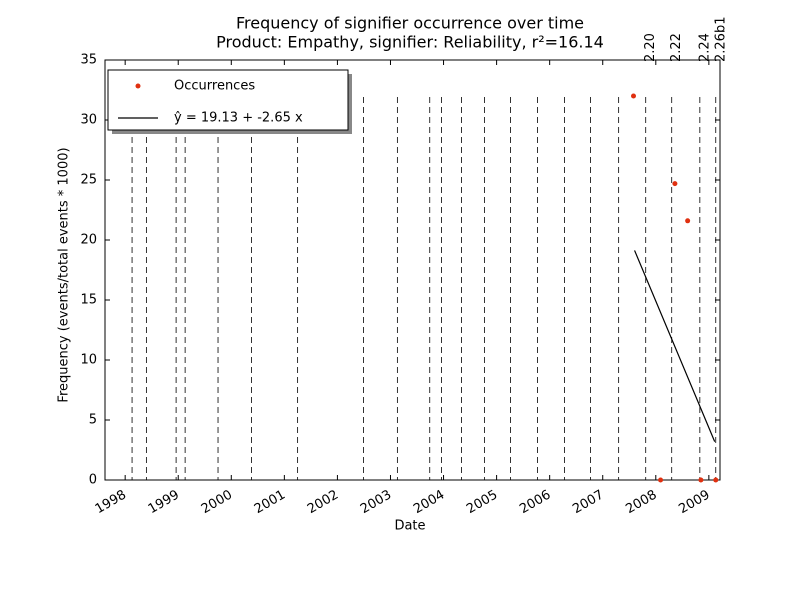  What do you see at coordinates (238, 118) in the screenshot?
I see `legend-label: ŷ = 19.13 + -2.65 x` at bounding box center [238, 118].